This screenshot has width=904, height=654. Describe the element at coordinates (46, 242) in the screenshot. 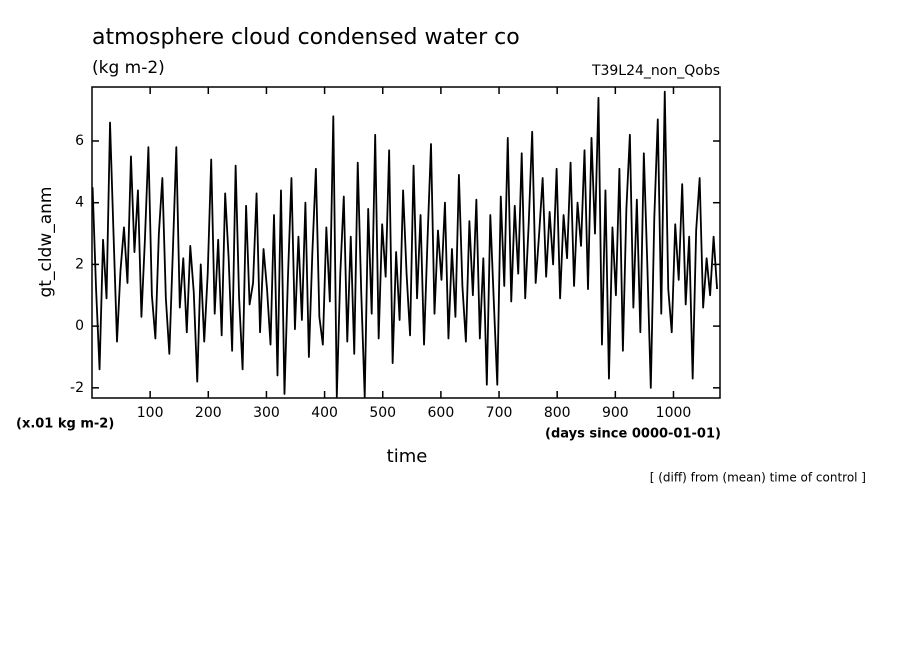

I see `y-axis-label: gt_cldw_anm` at that location.